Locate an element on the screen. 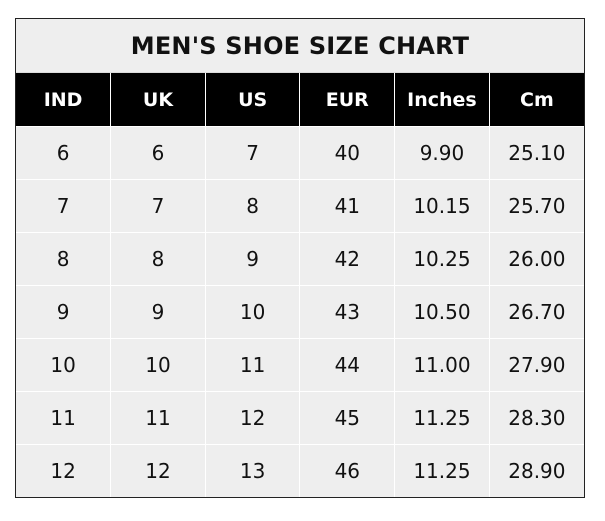  header-row: IND UK US EUR Inches Cm is located at coordinates (300, 100).